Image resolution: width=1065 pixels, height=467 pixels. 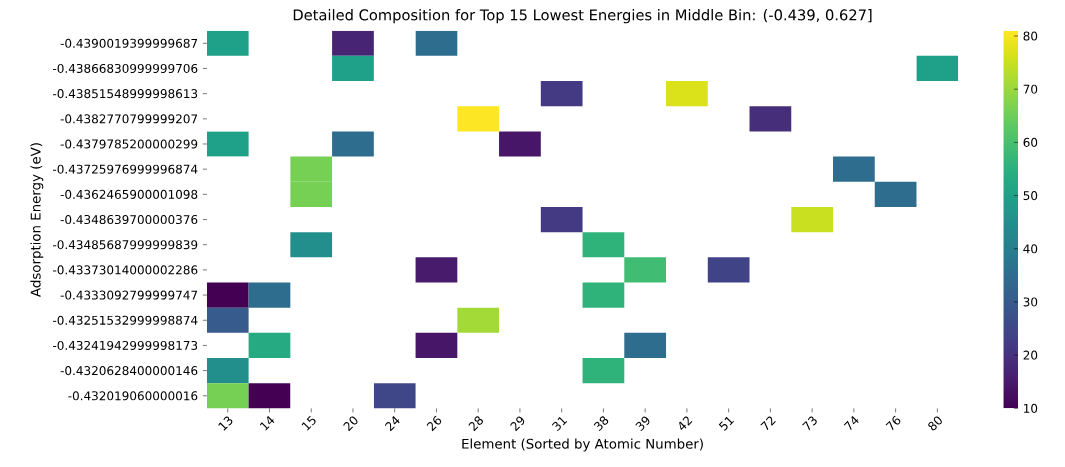 What do you see at coordinates (1030, 196) in the screenshot?
I see `color-bar-label: 50` at bounding box center [1030, 196].